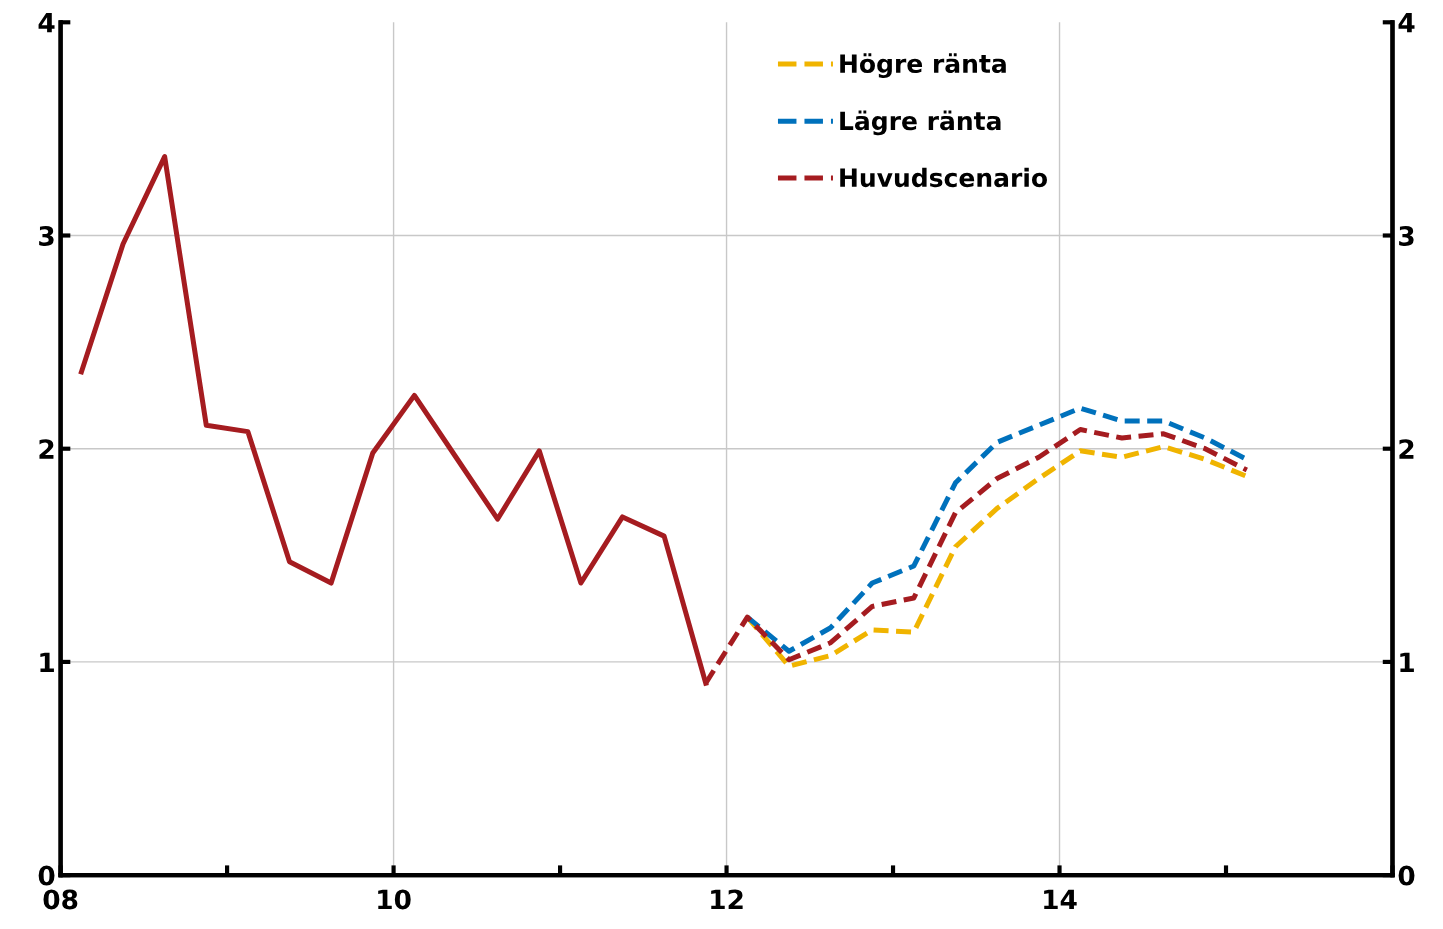 The height and width of the screenshot is (929, 1443). I want to click on y2-tick-label: 4, so click(1406, 23).